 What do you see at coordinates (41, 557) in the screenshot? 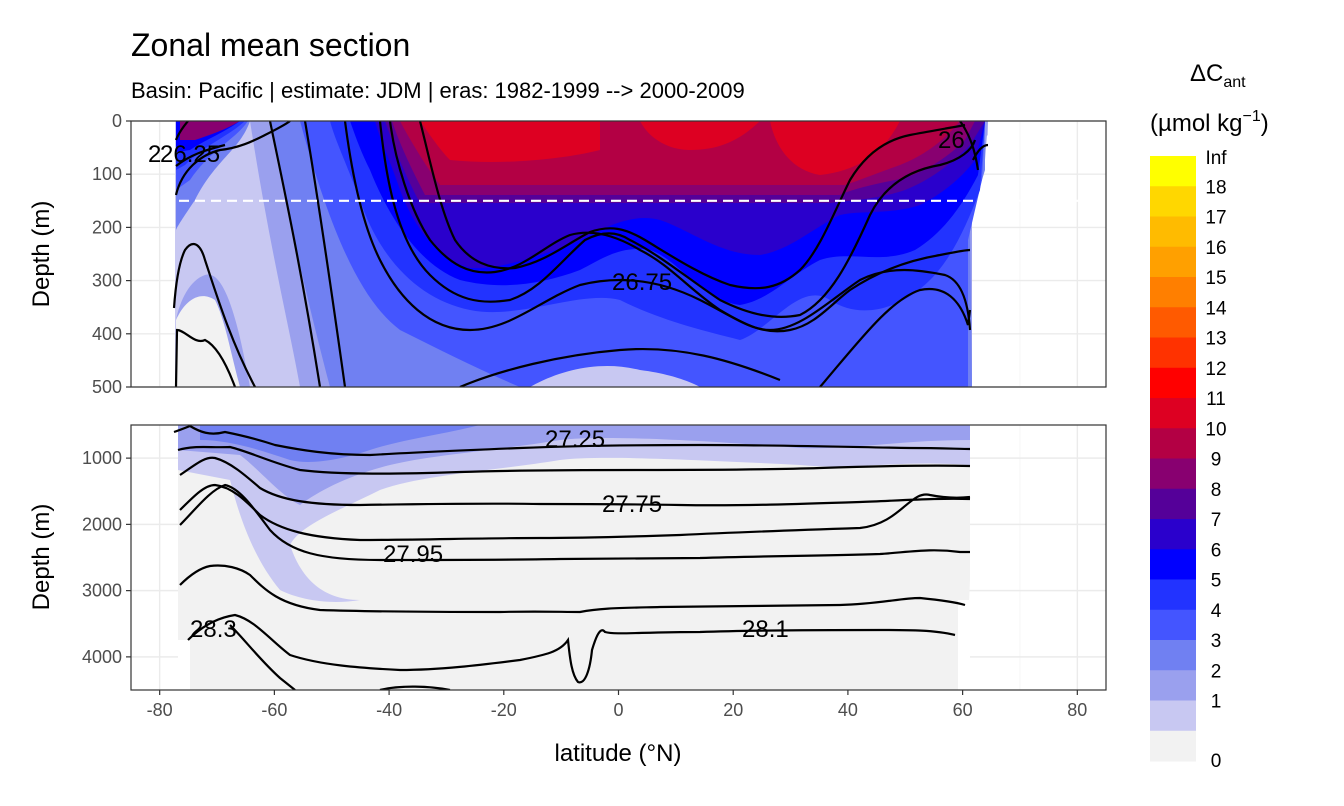
I see `lower-y-axis-title: Depth (m)` at bounding box center [41, 557].